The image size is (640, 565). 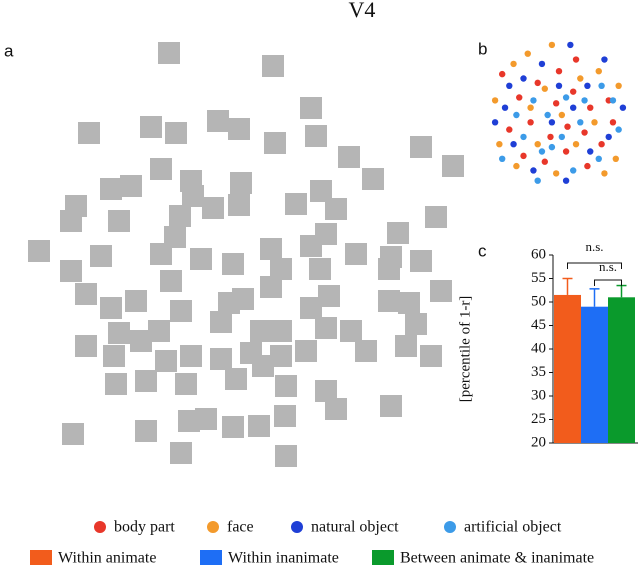 I want to click on y-tick-label: 50, so click(x=538, y=301).